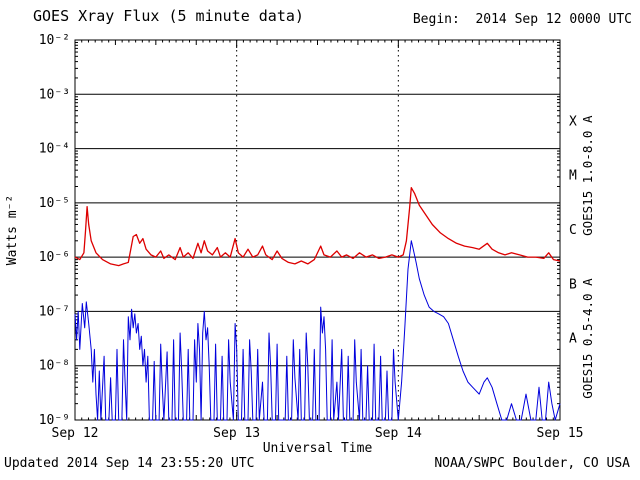 The height and width of the screenshot is (480, 640). What do you see at coordinates (168, 16) in the screenshot?
I see `chart-title: GOES Xray Flux (5 minute data)` at bounding box center [168, 16].